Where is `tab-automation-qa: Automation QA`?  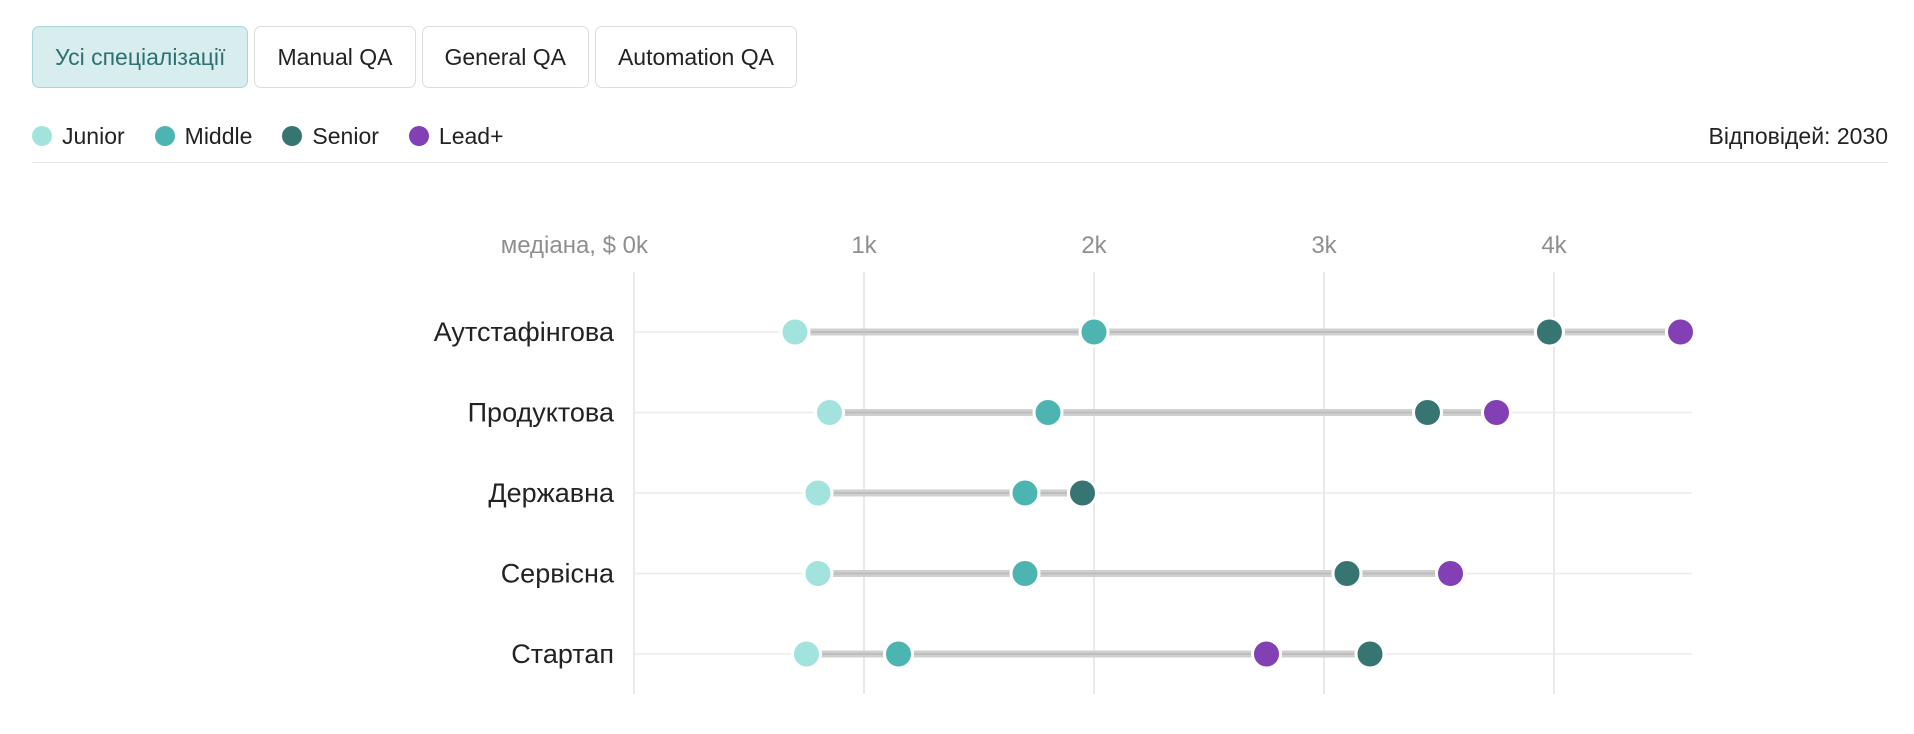 tab-automation-qa: Automation QA is located at coordinates (695, 57).